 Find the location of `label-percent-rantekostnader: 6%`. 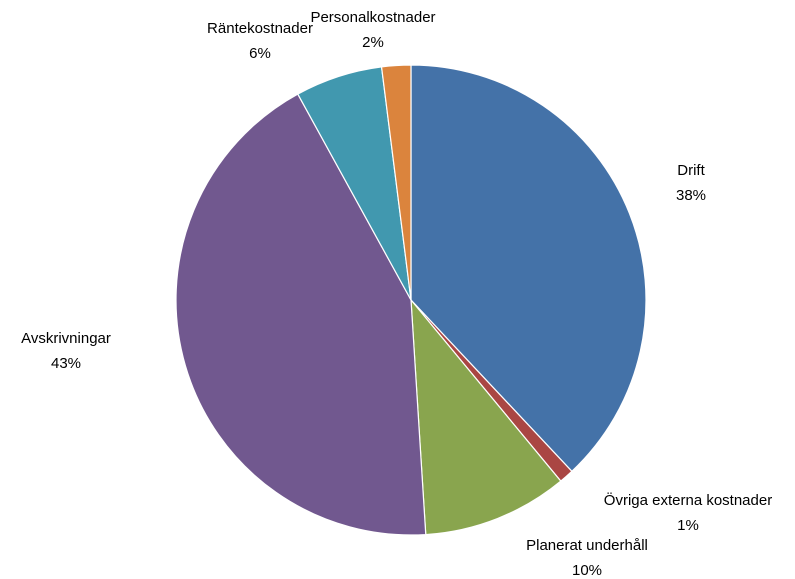

label-percent-rantekostnader: 6% is located at coordinates (260, 53).